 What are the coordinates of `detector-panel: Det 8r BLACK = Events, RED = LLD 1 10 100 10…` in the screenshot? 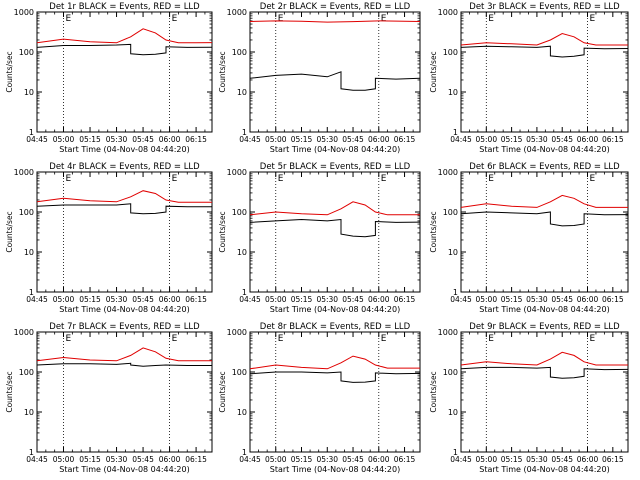 It's located at (319, 398).